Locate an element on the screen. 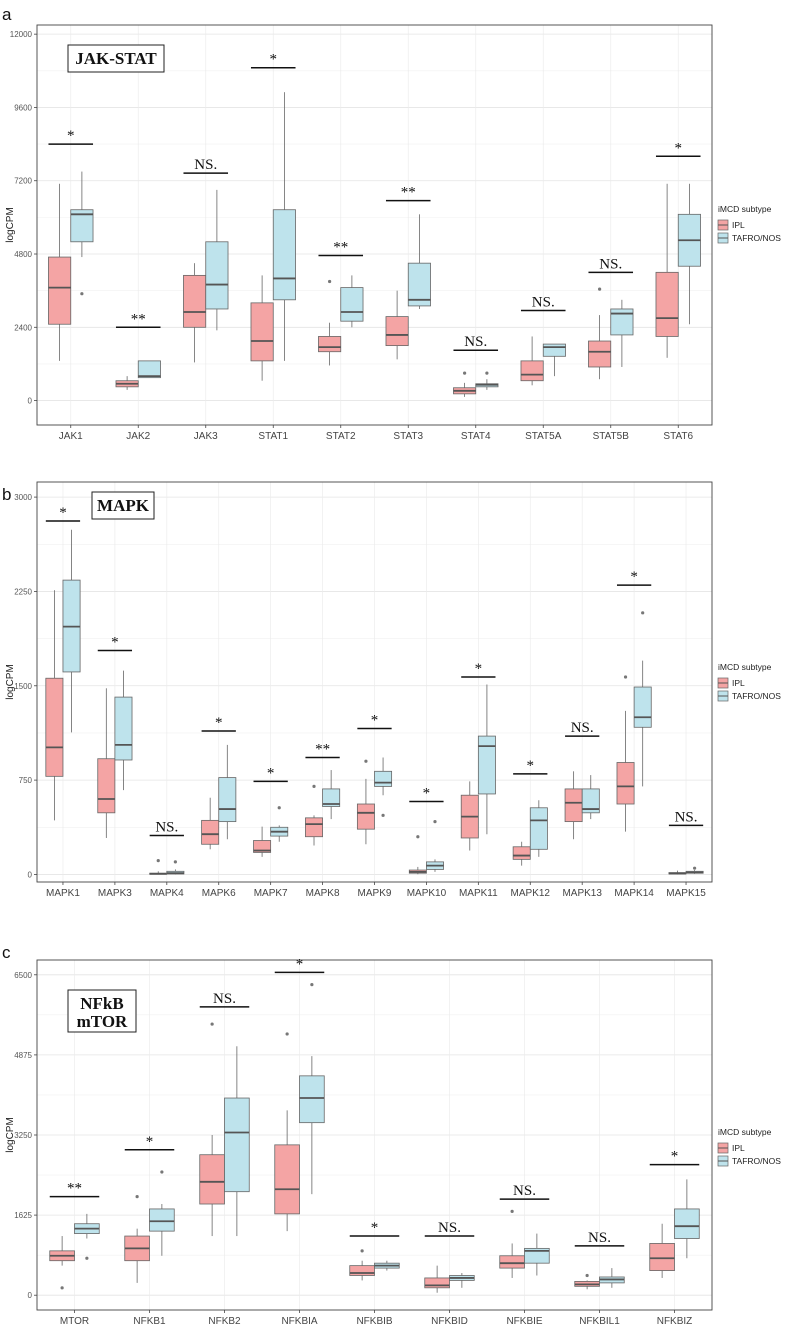  box-ipl-mapk6 is located at coordinates (210, 823).